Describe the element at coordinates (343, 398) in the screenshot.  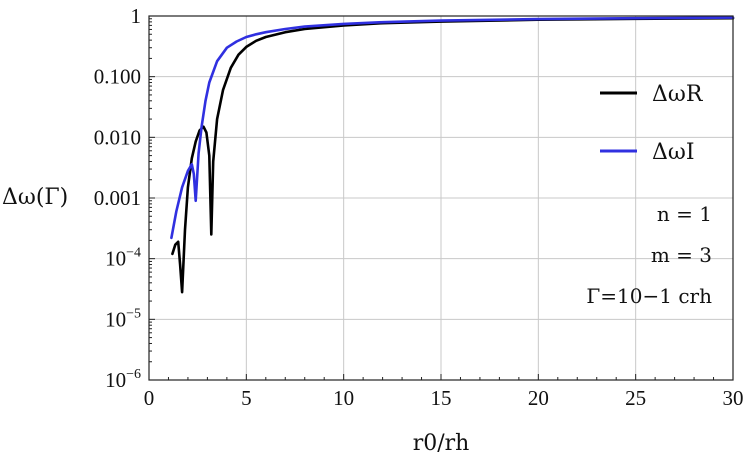
I see `x-tick-label: 10` at that location.